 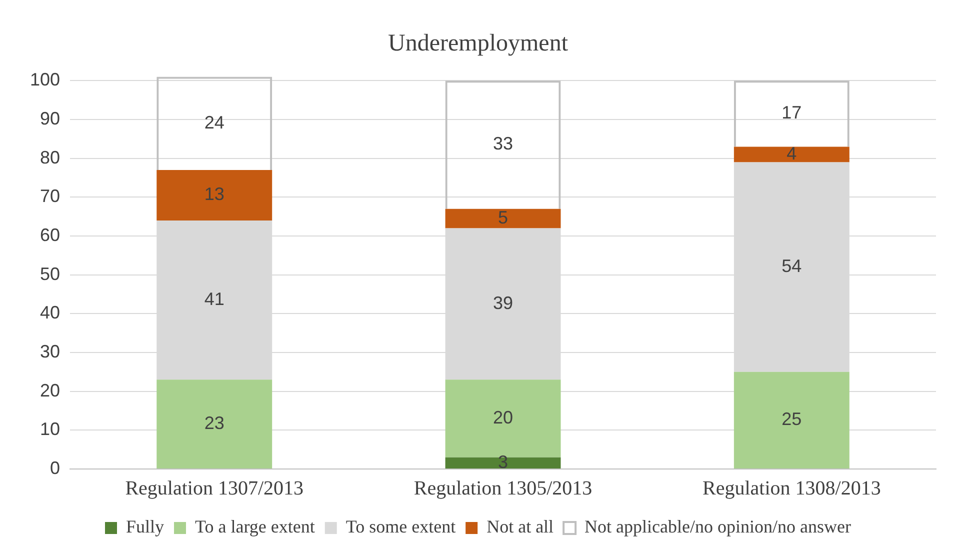 I want to click on y-tick-label: 20, so click(x=50, y=390).